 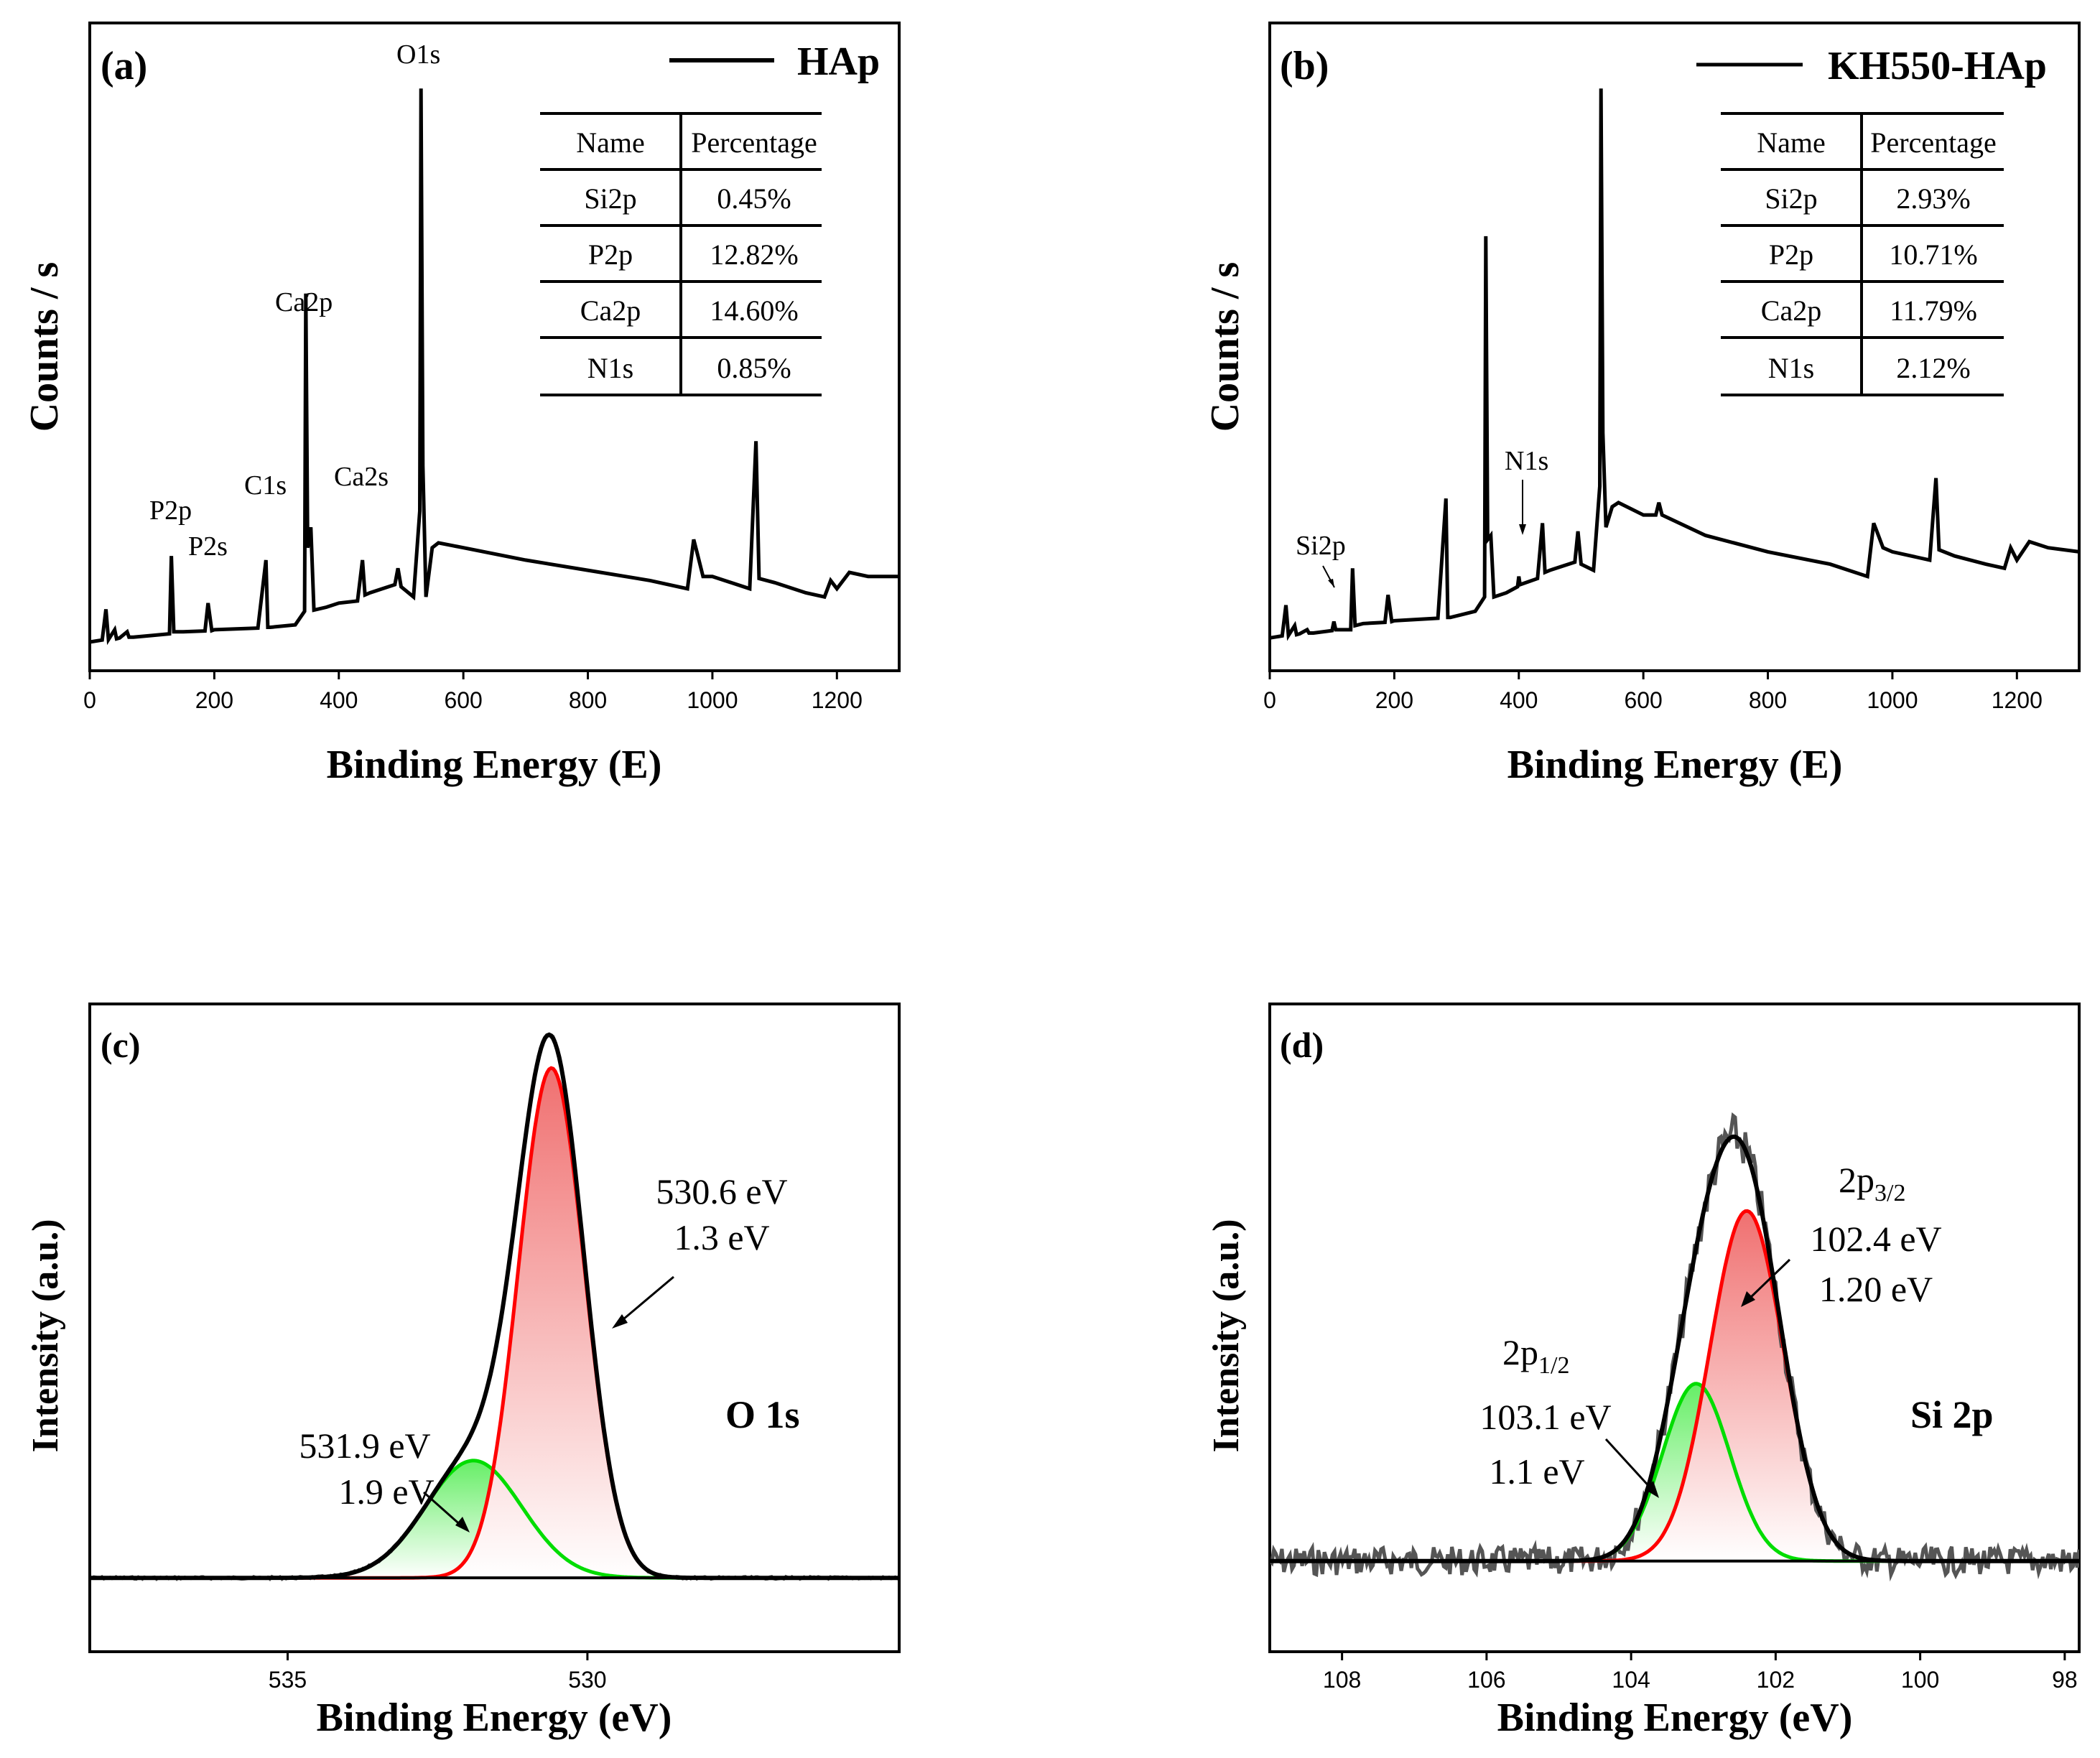 What do you see at coordinates (462, 1525) in the screenshot?
I see `annot-531.9-arrowhead` at bounding box center [462, 1525].